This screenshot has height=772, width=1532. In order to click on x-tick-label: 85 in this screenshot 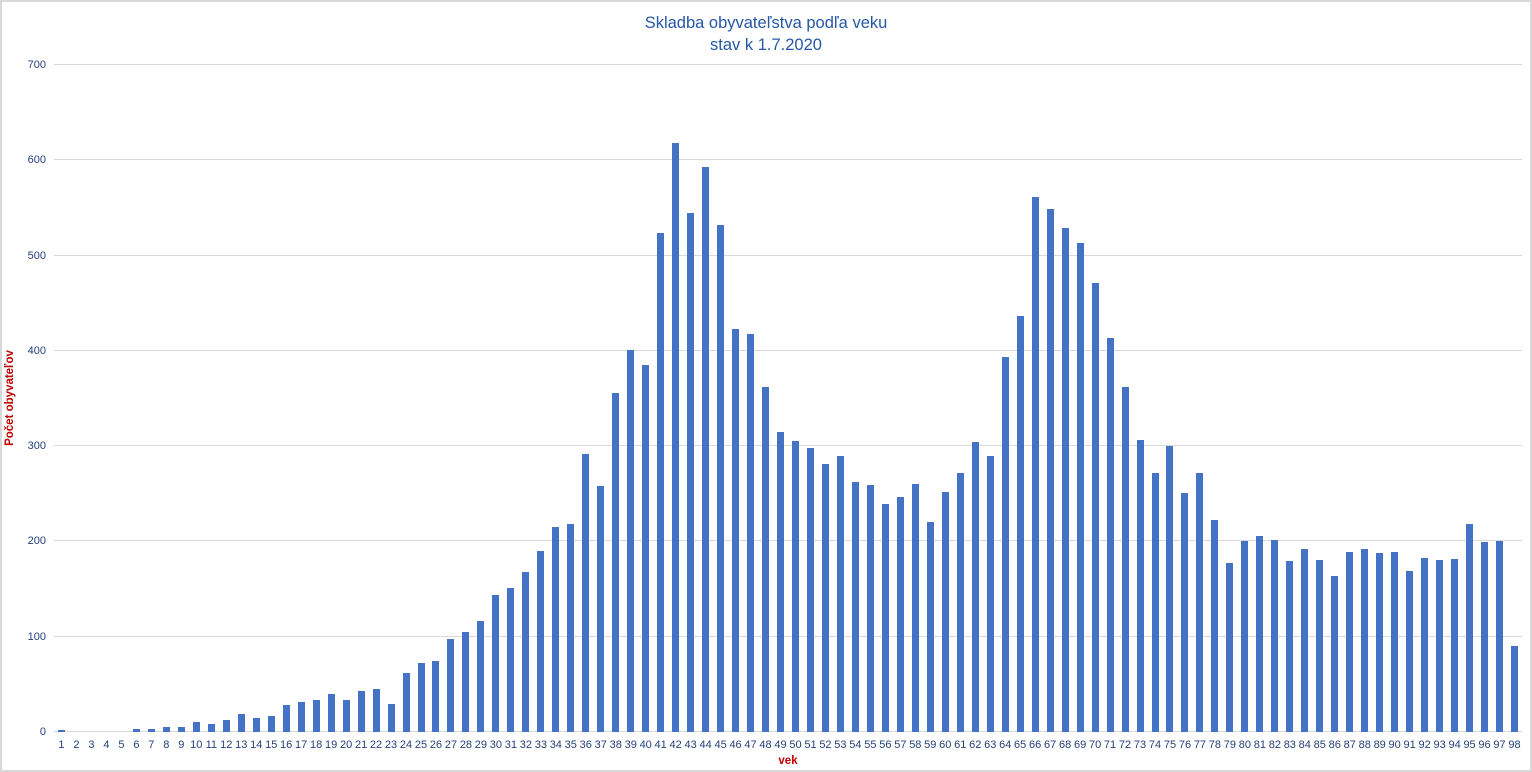, I will do `click(1319, 745)`.